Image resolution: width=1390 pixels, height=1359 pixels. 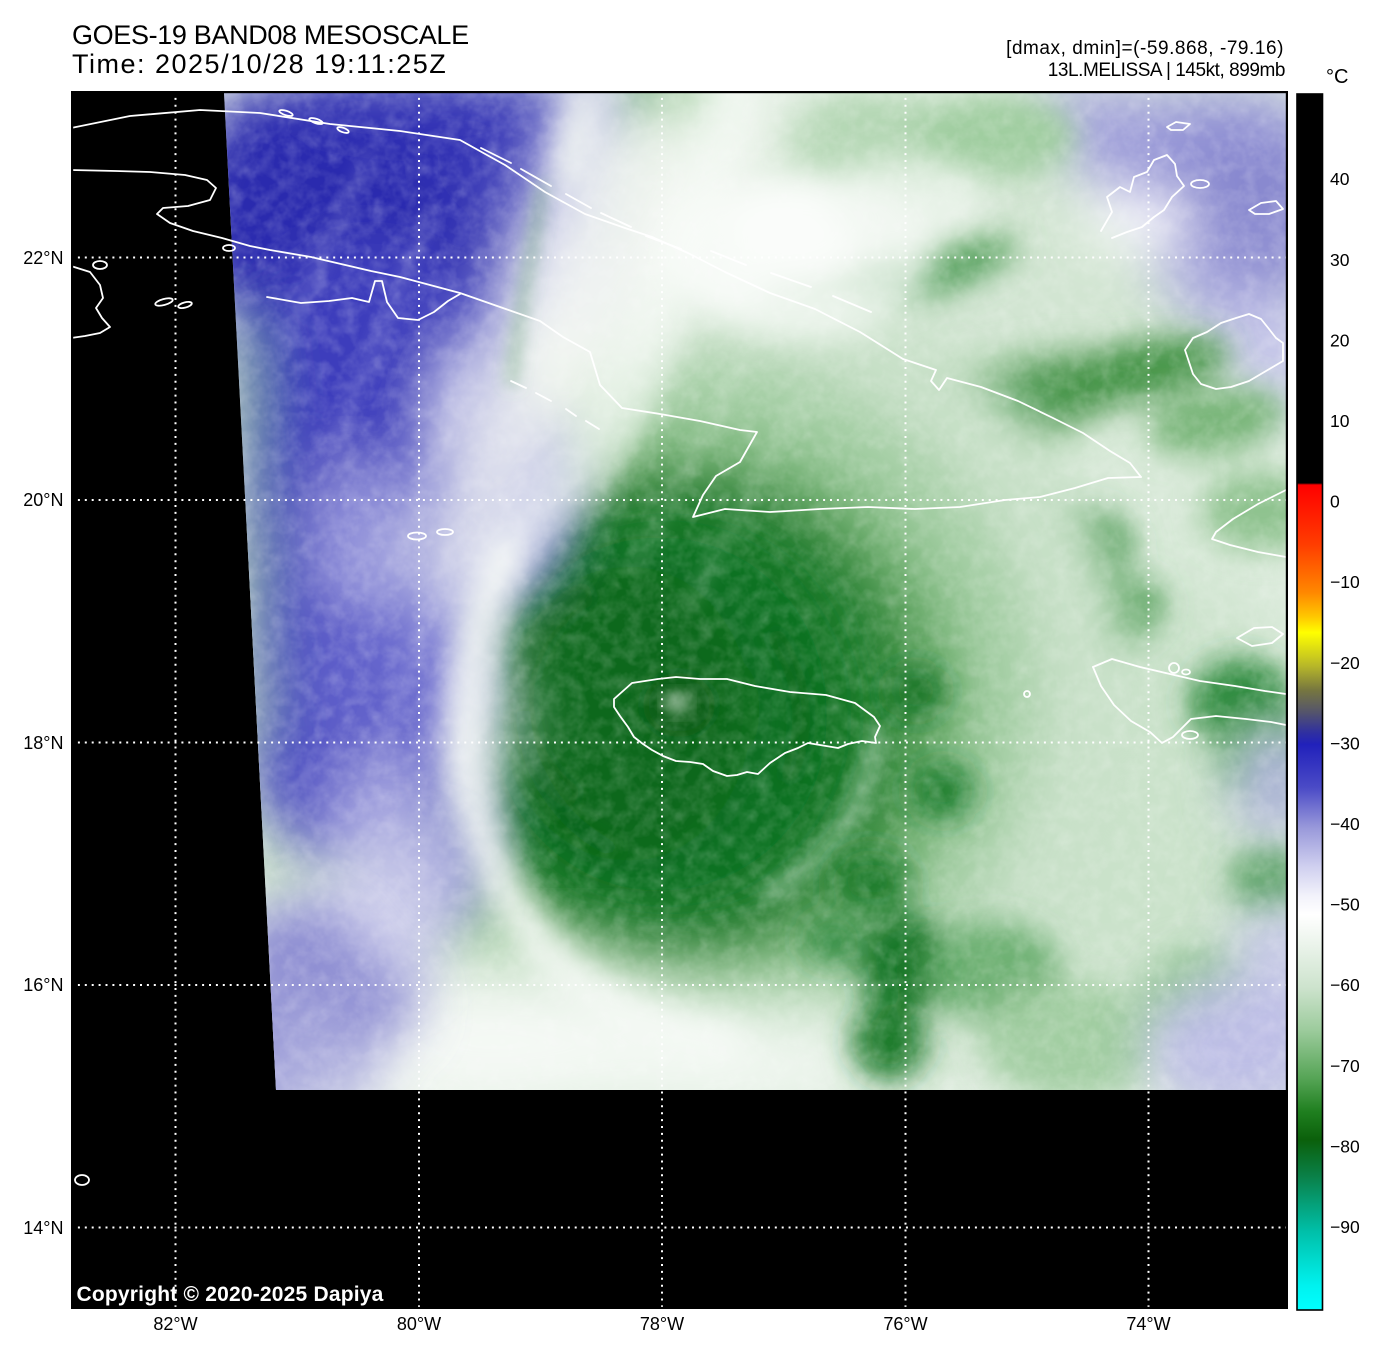 I want to click on svg-text: −20, so click(x=1345, y=663).